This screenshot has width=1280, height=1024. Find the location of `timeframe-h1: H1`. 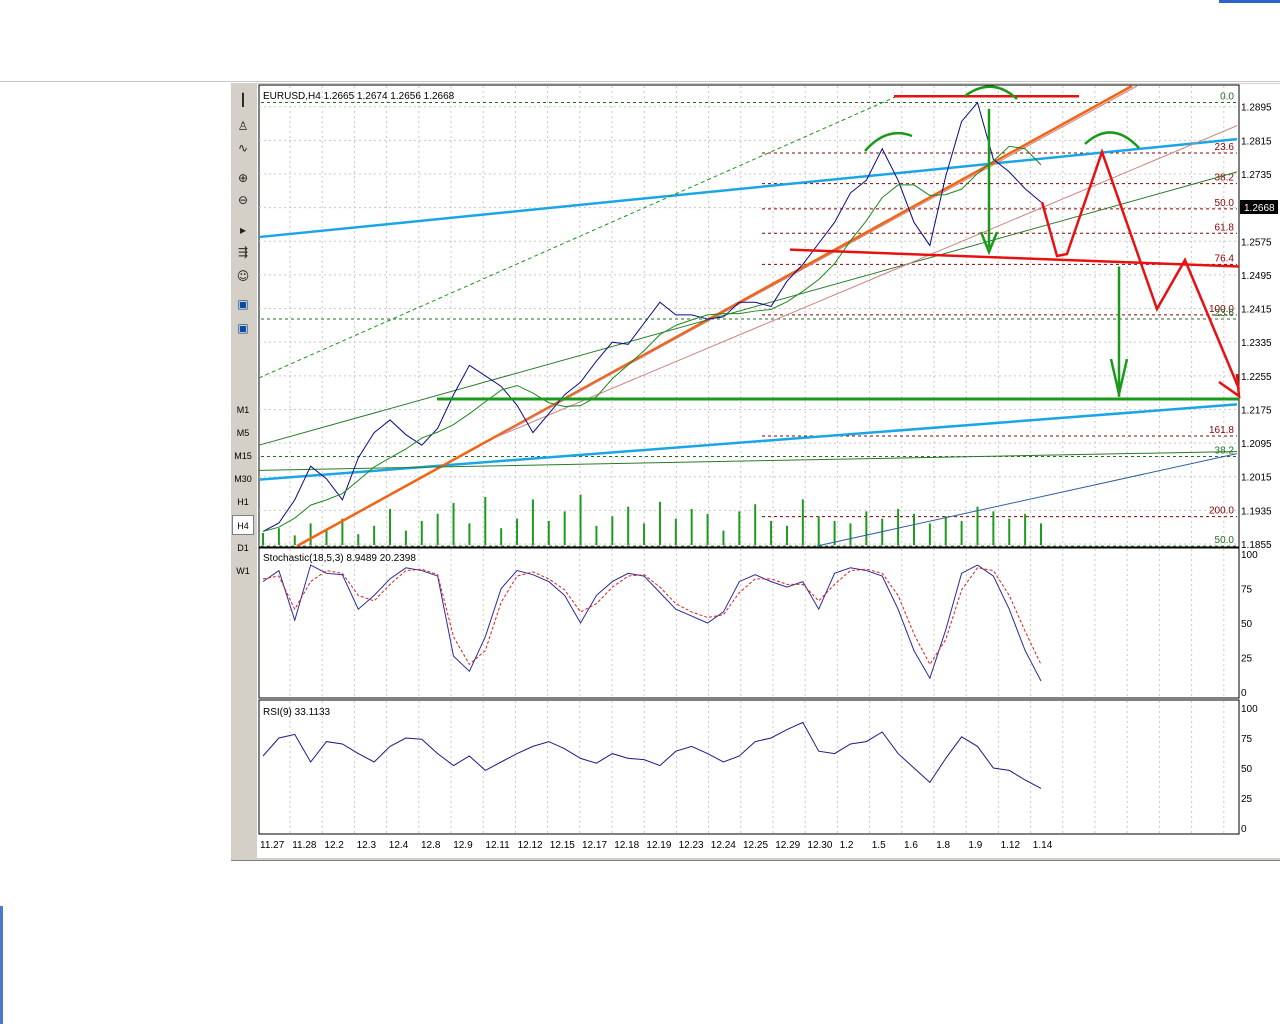

timeframe-h1: H1 is located at coordinates (243, 502).